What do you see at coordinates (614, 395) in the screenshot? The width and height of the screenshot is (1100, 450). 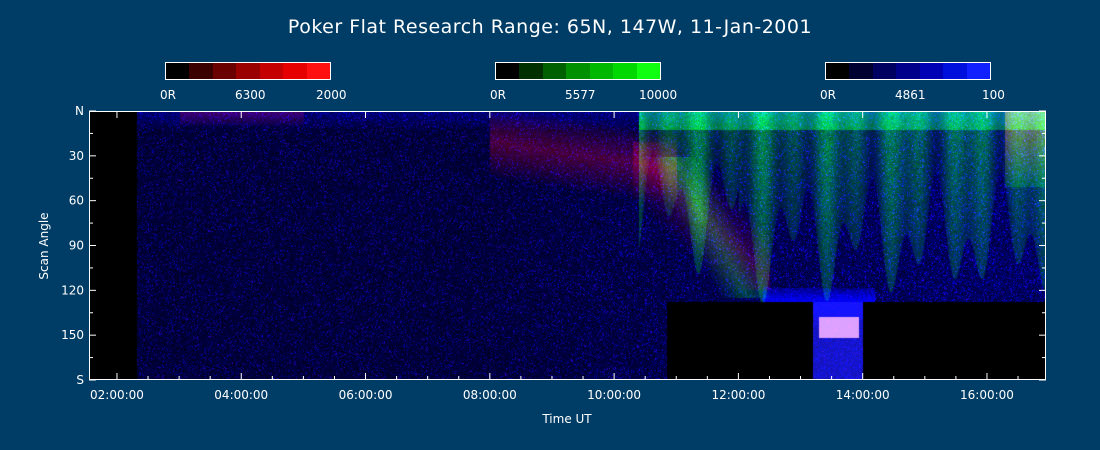 I see `x-tick-label: 10:00:00` at bounding box center [614, 395].